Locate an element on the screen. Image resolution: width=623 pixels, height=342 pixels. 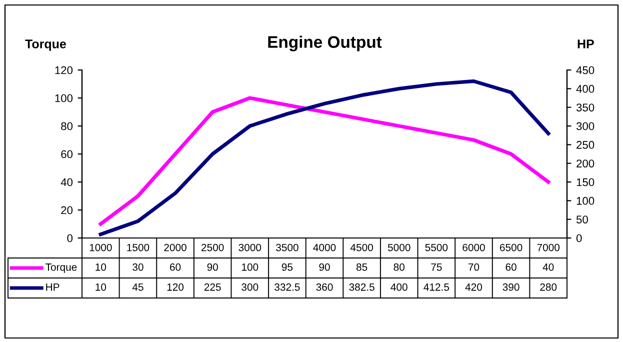
data-label: 40 is located at coordinates (548, 267).